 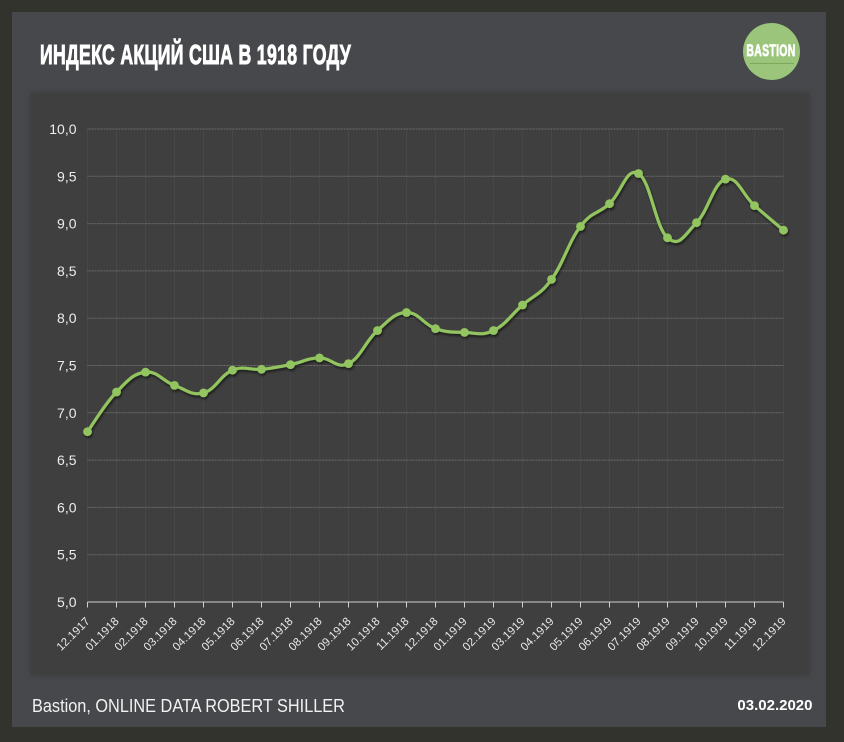 I want to click on svg-text: 10,0, so click(x=62, y=129).